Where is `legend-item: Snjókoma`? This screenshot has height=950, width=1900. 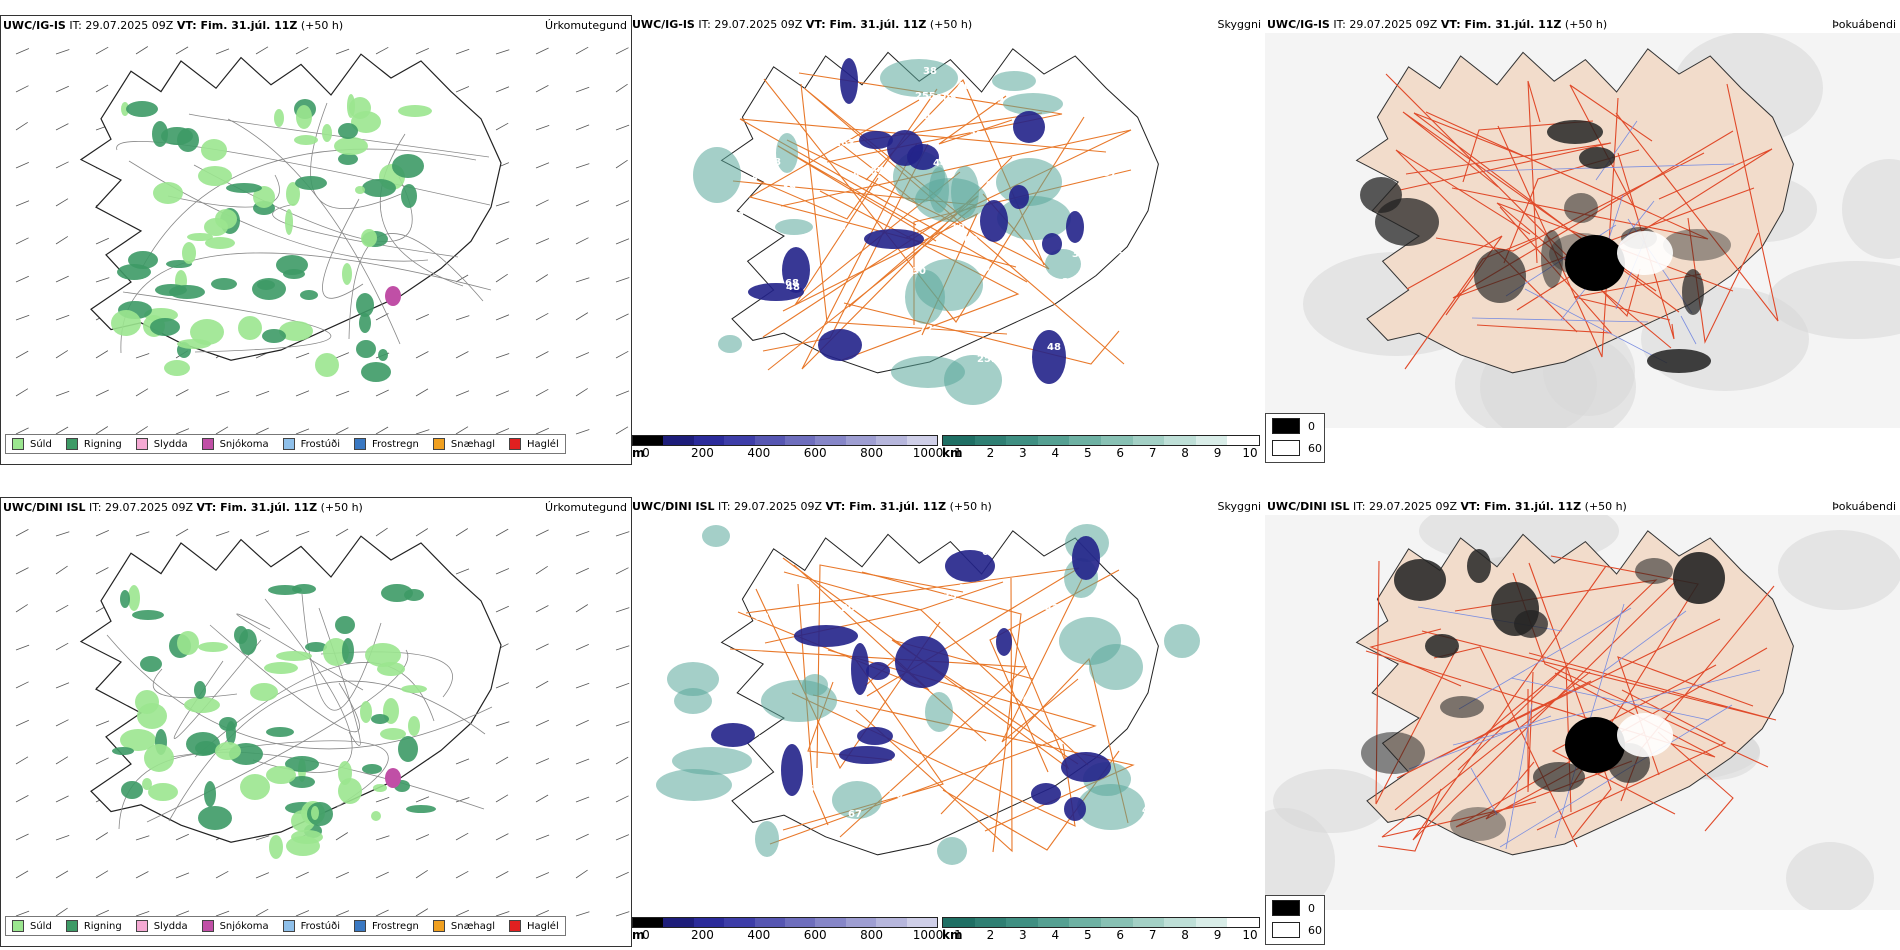 legend-item: Snjókoma is located at coordinates (235, 444).